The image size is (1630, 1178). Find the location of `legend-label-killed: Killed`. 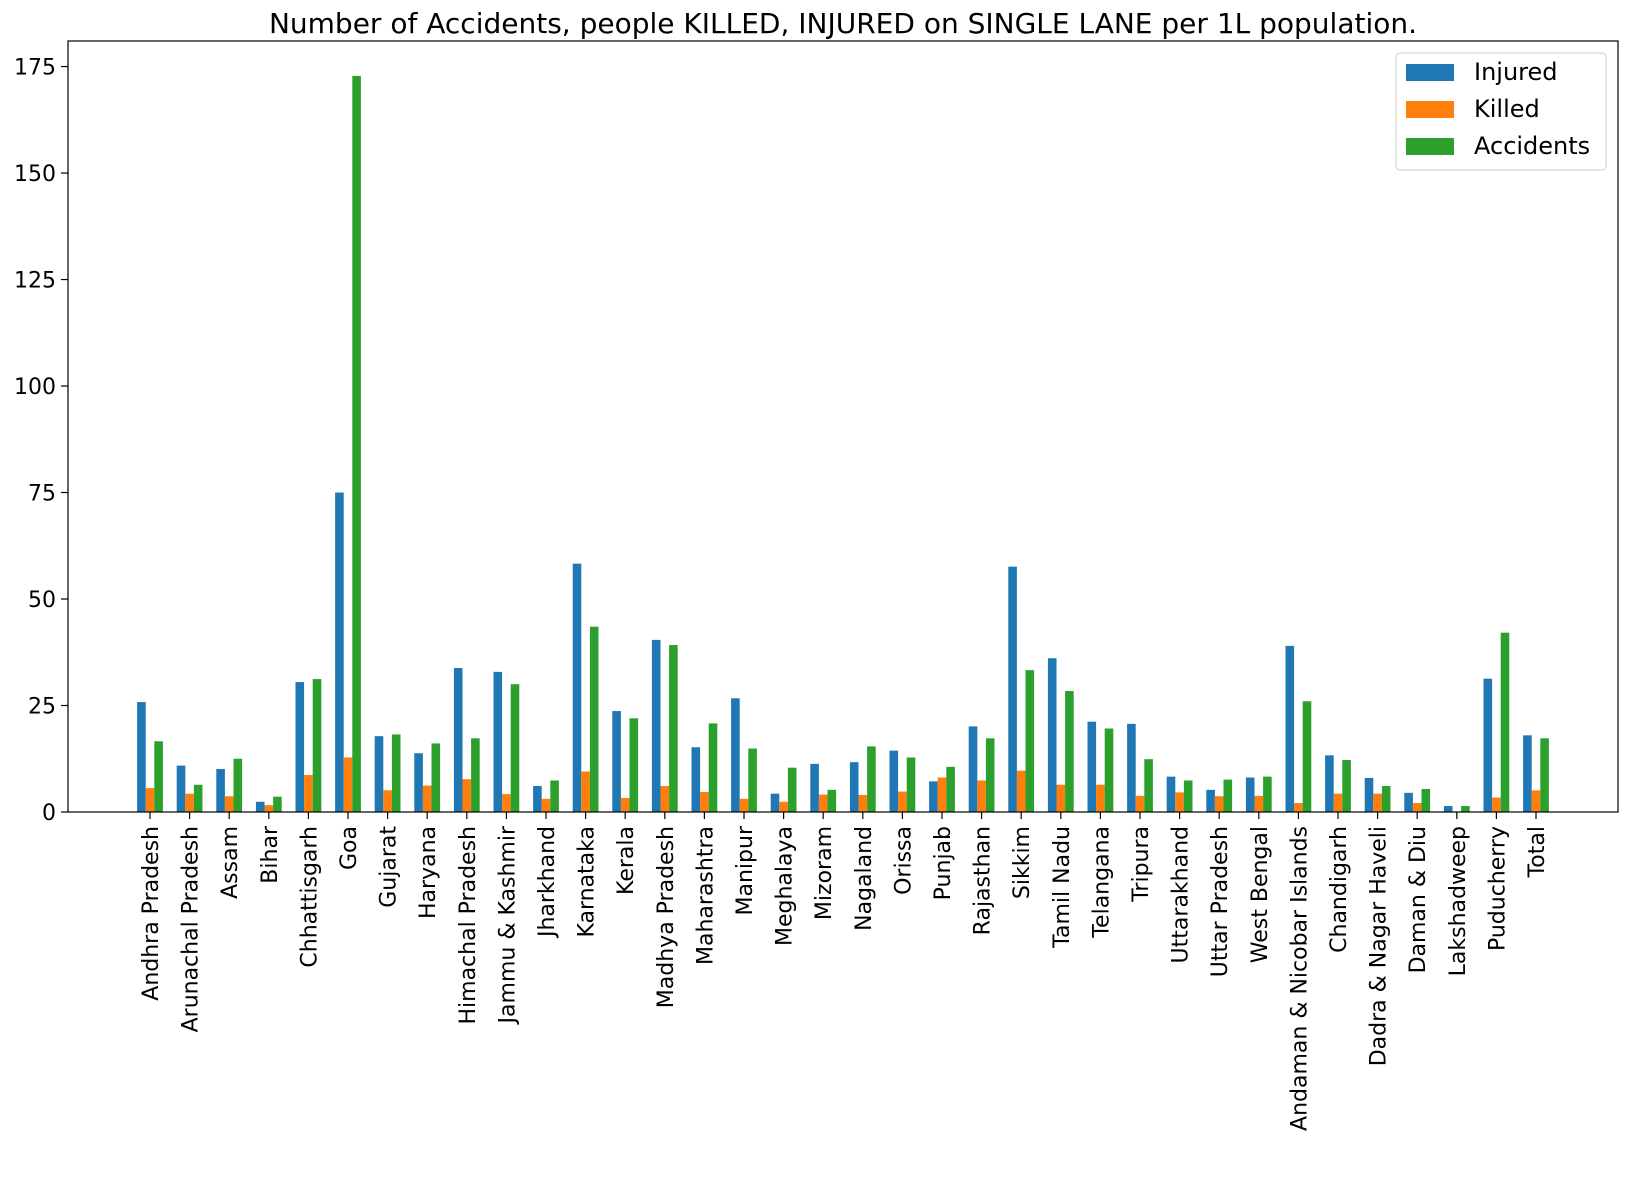

legend-label-killed: Killed is located at coordinates (1507, 109).